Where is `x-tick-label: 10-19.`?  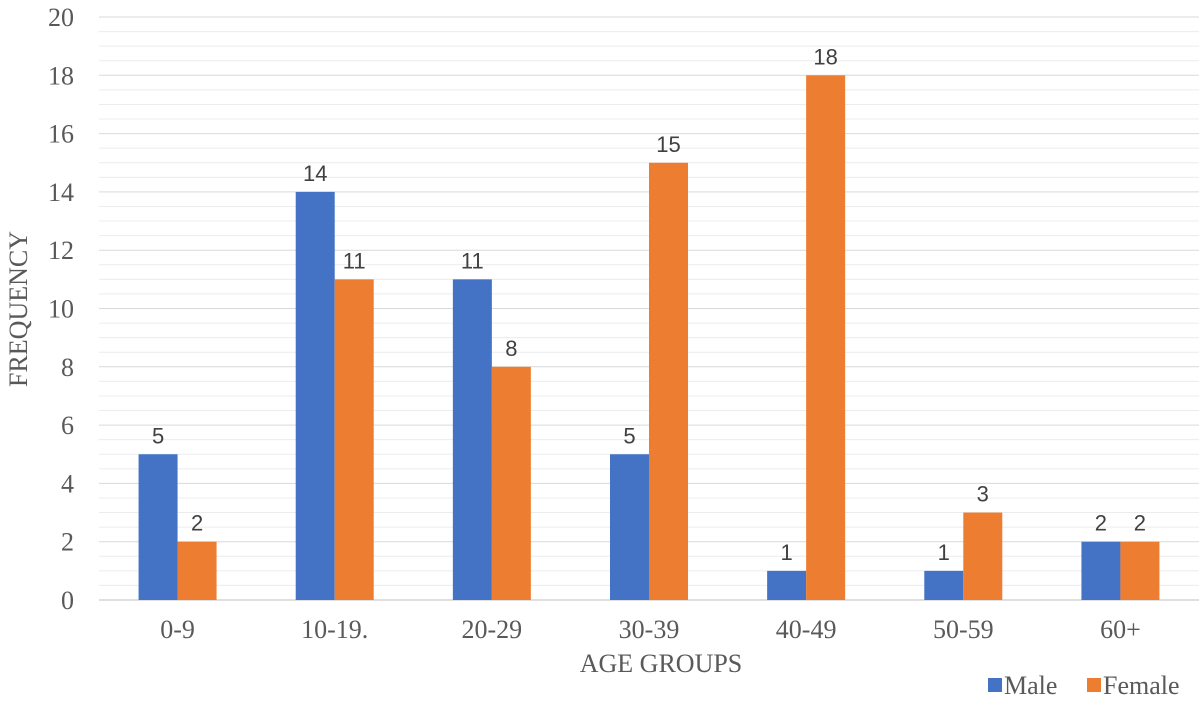
x-tick-label: 10-19. is located at coordinates (334, 629).